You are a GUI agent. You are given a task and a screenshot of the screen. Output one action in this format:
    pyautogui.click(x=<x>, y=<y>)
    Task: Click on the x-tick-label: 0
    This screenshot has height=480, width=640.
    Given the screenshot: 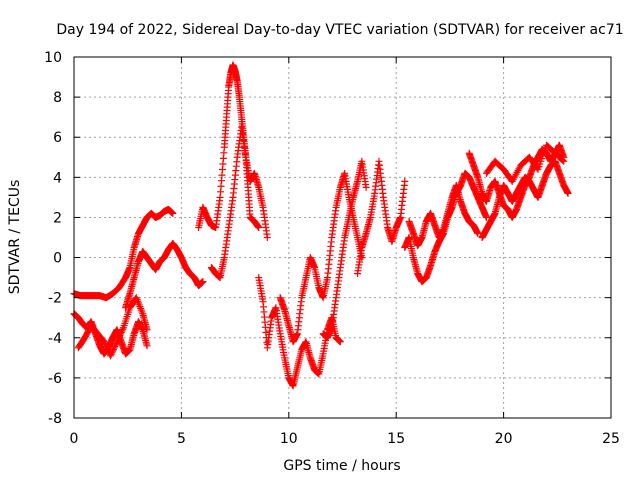 What is the action you would take?
    pyautogui.click(x=74, y=439)
    